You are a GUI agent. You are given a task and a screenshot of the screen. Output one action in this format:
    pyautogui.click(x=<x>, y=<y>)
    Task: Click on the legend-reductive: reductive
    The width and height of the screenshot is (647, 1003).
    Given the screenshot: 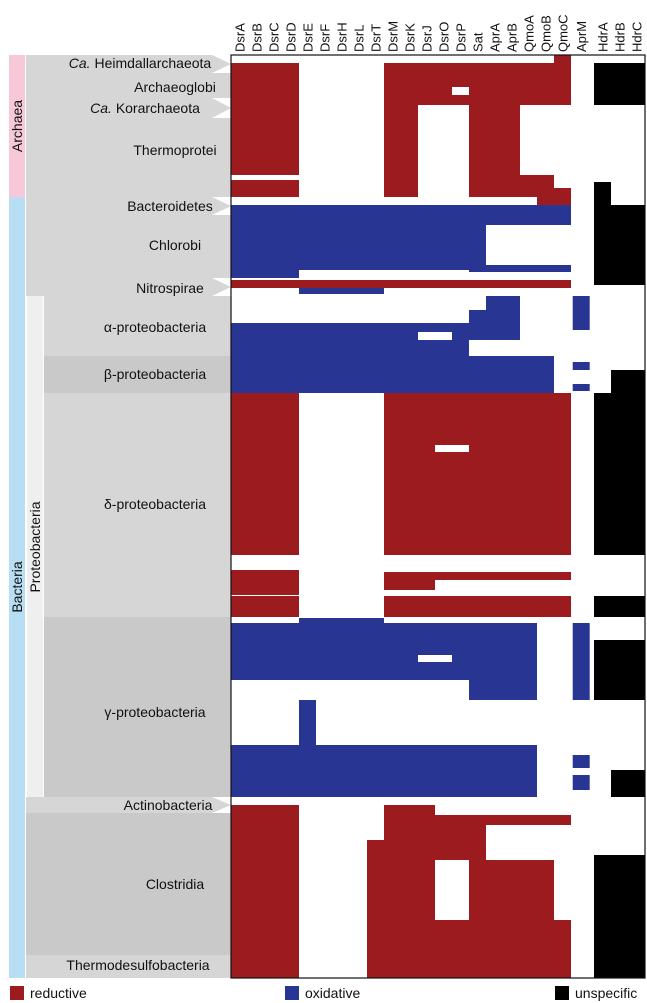 What is the action you would take?
    pyautogui.click(x=48, y=993)
    